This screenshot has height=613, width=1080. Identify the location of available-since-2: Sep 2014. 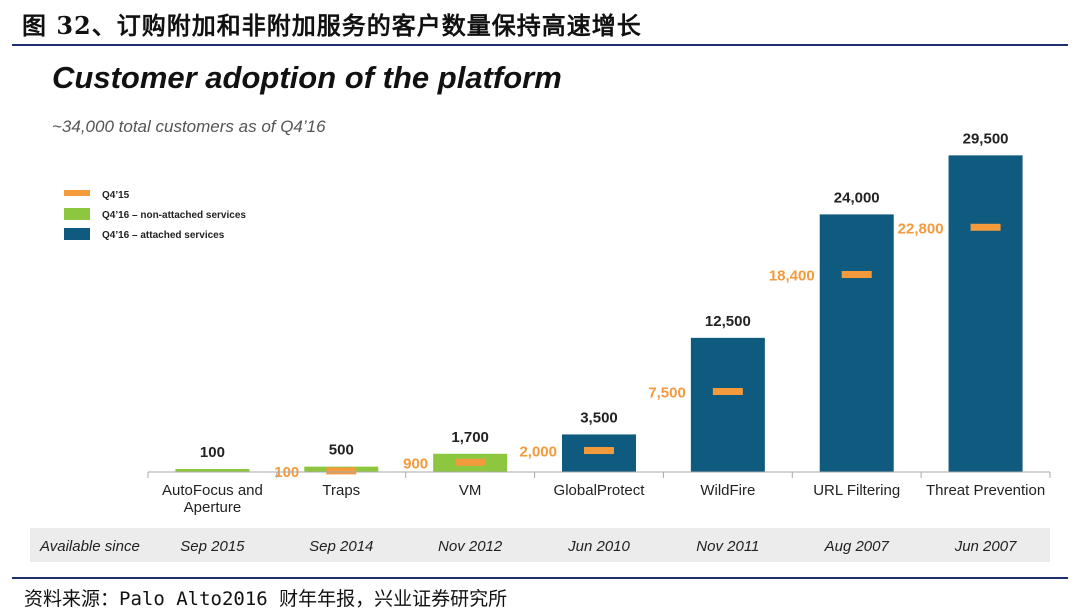
(341, 546).